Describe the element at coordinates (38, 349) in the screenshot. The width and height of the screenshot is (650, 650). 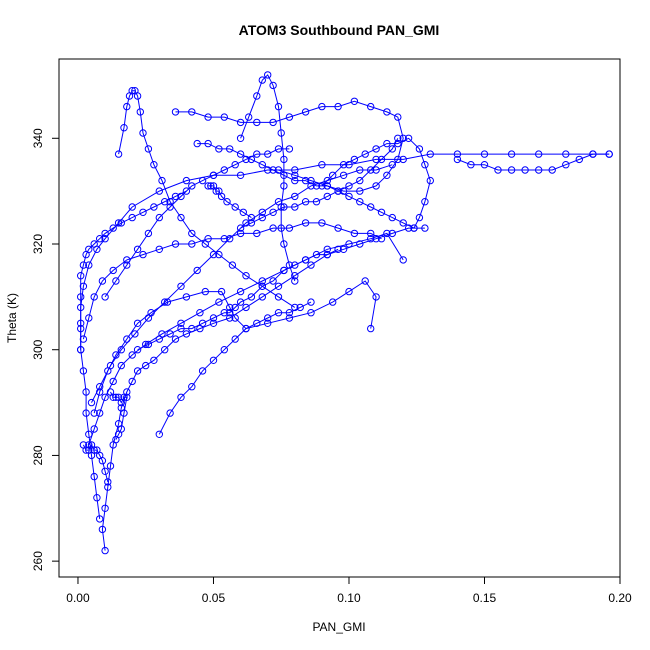
I see `y-tick-label: 300` at that location.